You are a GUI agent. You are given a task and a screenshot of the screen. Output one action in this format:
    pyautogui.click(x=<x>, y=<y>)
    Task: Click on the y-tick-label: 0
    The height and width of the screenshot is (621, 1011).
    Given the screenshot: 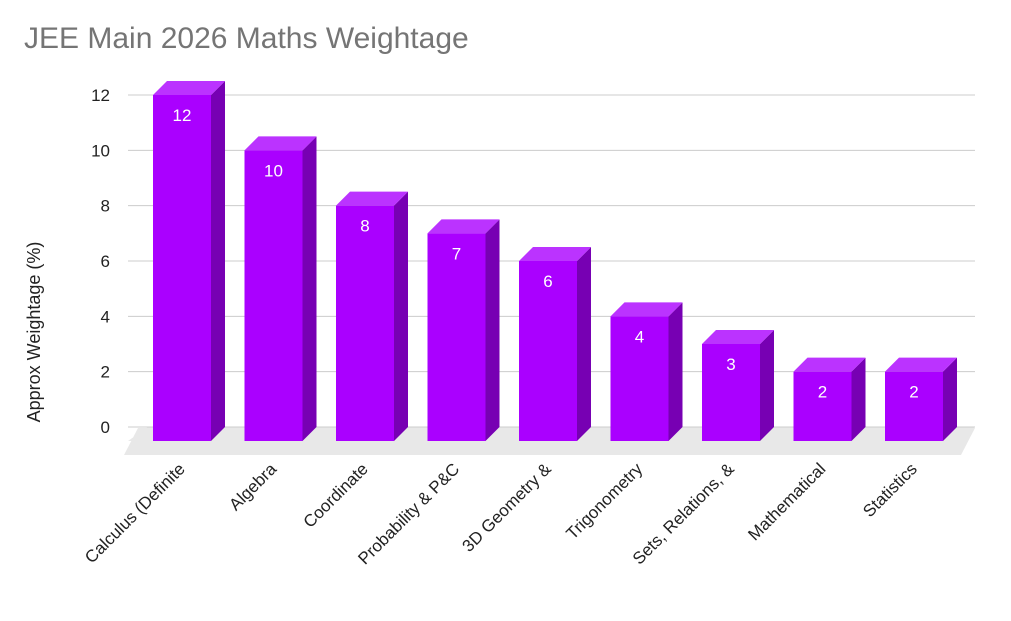 What is the action you would take?
    pyautogui.click(x=105, y=427)
    